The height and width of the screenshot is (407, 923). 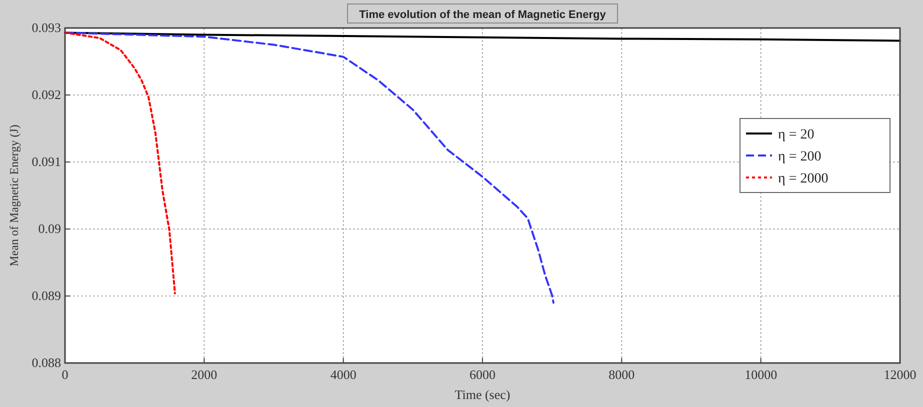 What do you see at coordinates (900, 374) in the screenshot?
I see `x-tick-label: 12000` at bounding box center [900, 374].